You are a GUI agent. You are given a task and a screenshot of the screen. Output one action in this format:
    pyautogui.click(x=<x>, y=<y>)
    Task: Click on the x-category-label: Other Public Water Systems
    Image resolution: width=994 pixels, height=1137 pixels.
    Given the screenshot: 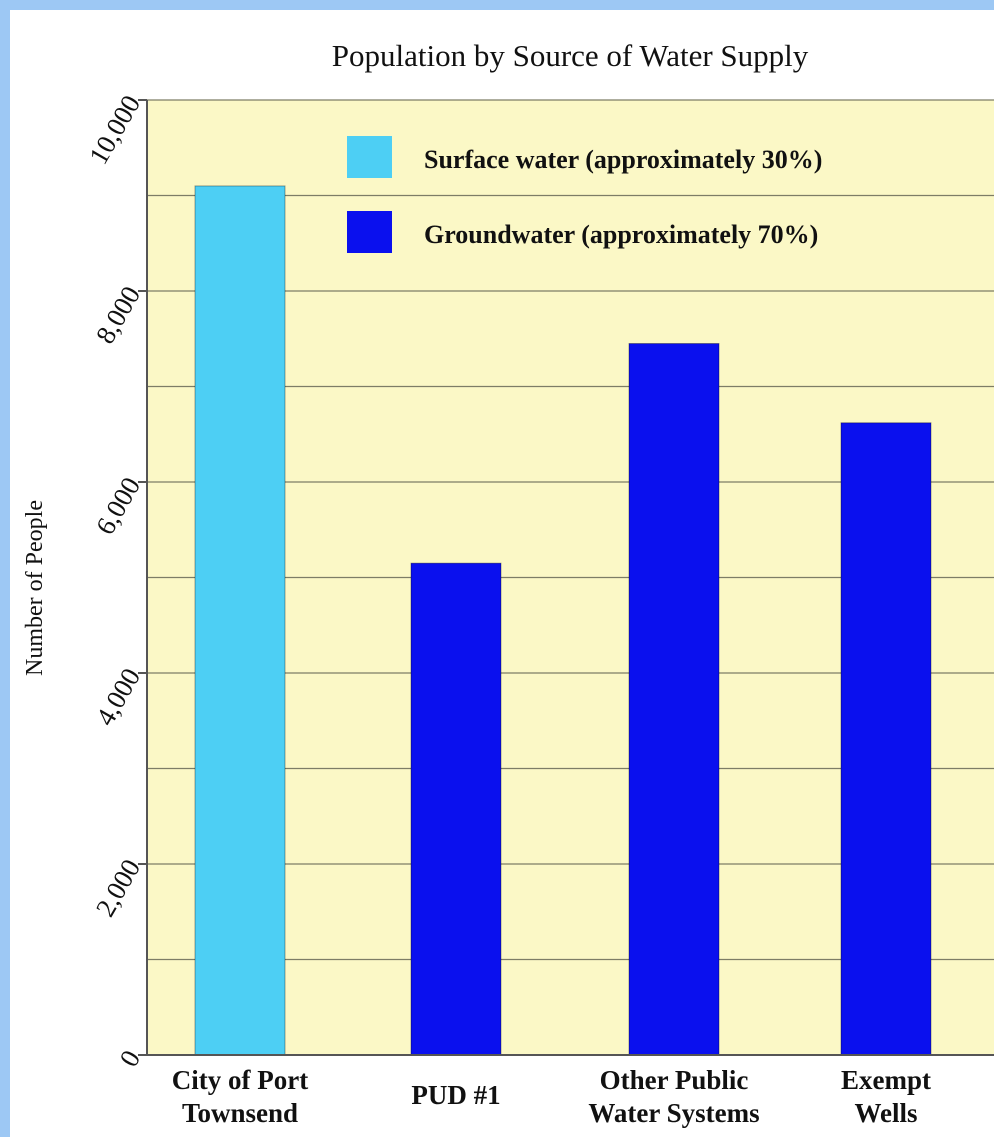 What is the action you would take?
    pyautogui.click(x=673, y=1096)
    